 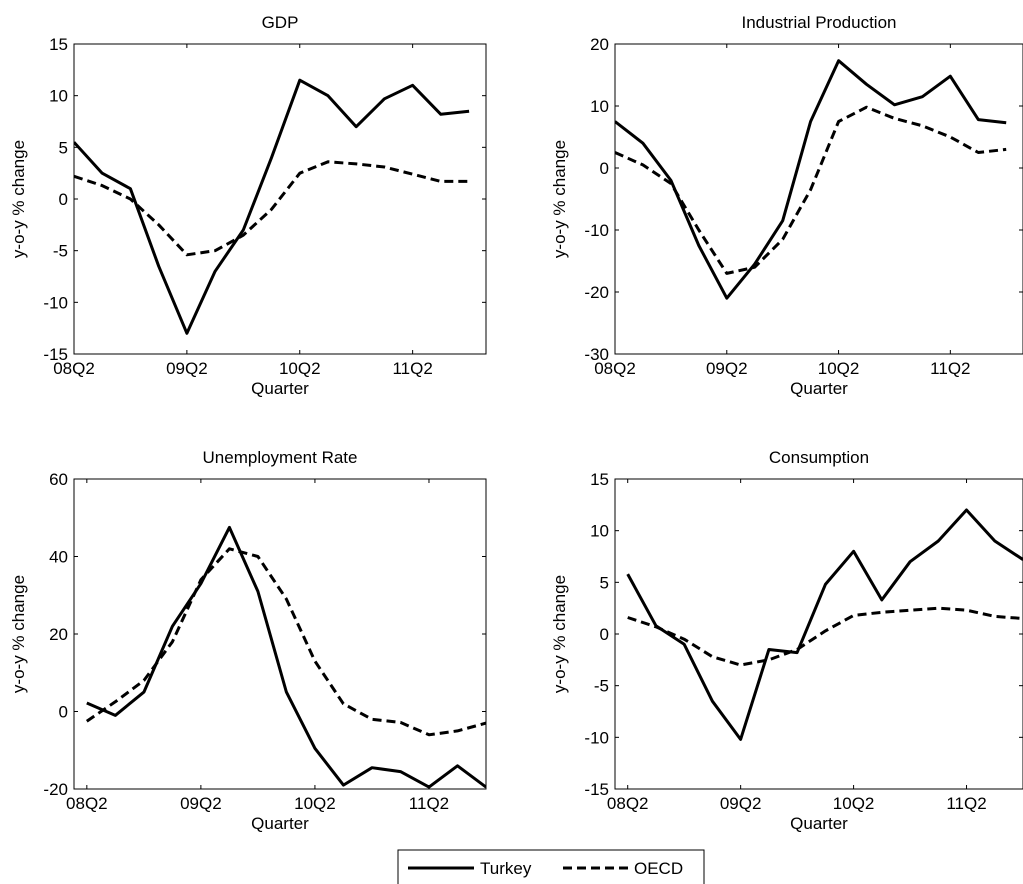 What do you see at coordinates (596, 354) in the screenshot?
I see `y-tick-label: -30` at bounding box center [596, 354].